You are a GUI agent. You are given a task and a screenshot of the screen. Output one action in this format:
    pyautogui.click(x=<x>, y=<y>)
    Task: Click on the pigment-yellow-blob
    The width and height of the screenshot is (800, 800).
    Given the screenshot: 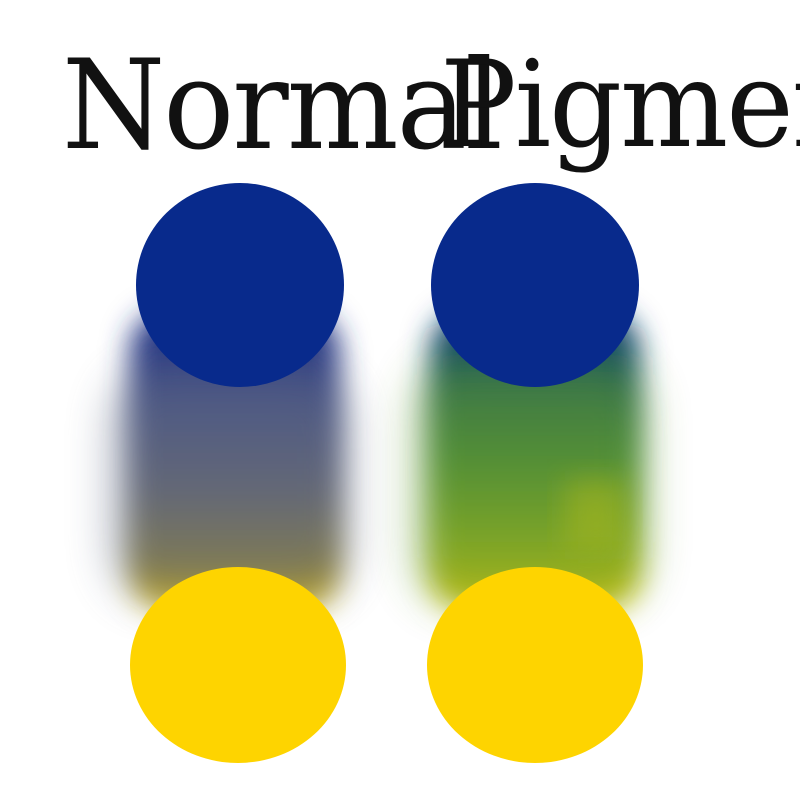 What is the action you would take?
    pyautogui.click(x=535, y=665)
    